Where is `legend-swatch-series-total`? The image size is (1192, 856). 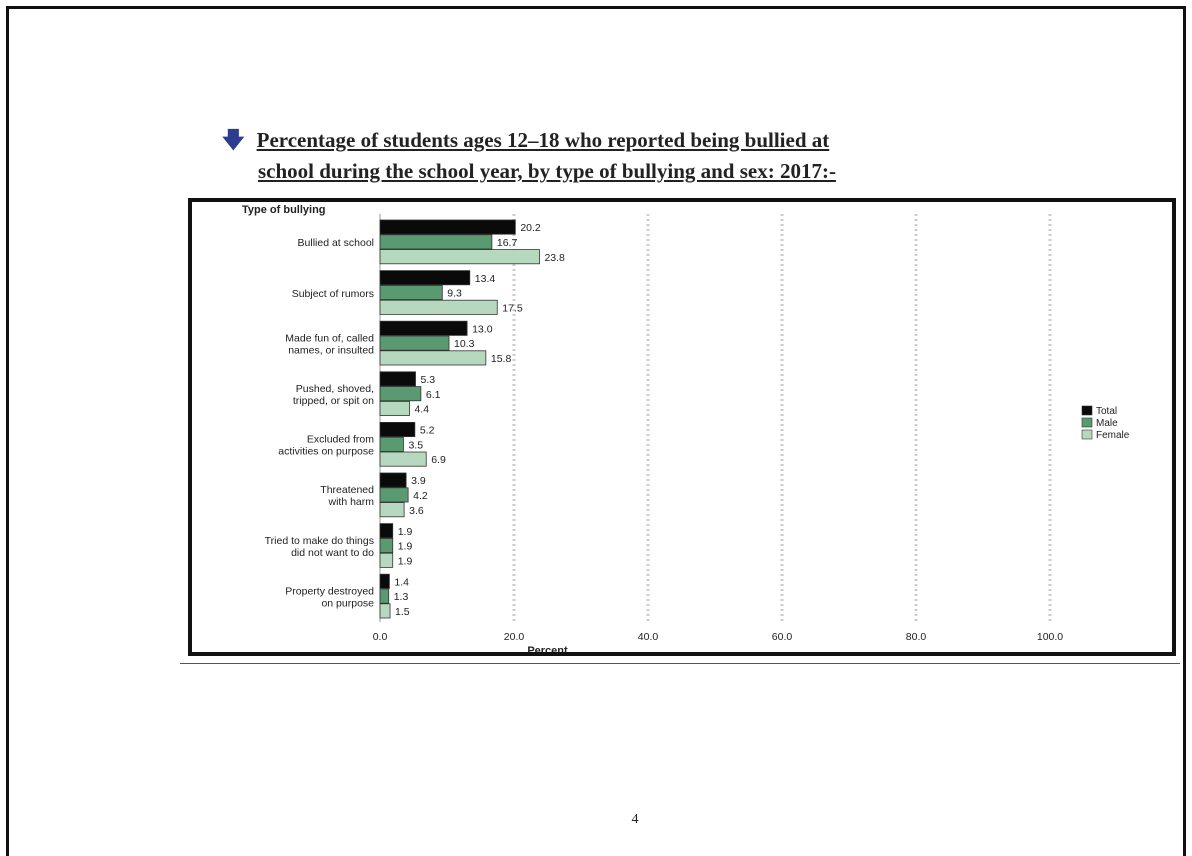
legend-swatch-series-total is located at coordinates (1087, 410).